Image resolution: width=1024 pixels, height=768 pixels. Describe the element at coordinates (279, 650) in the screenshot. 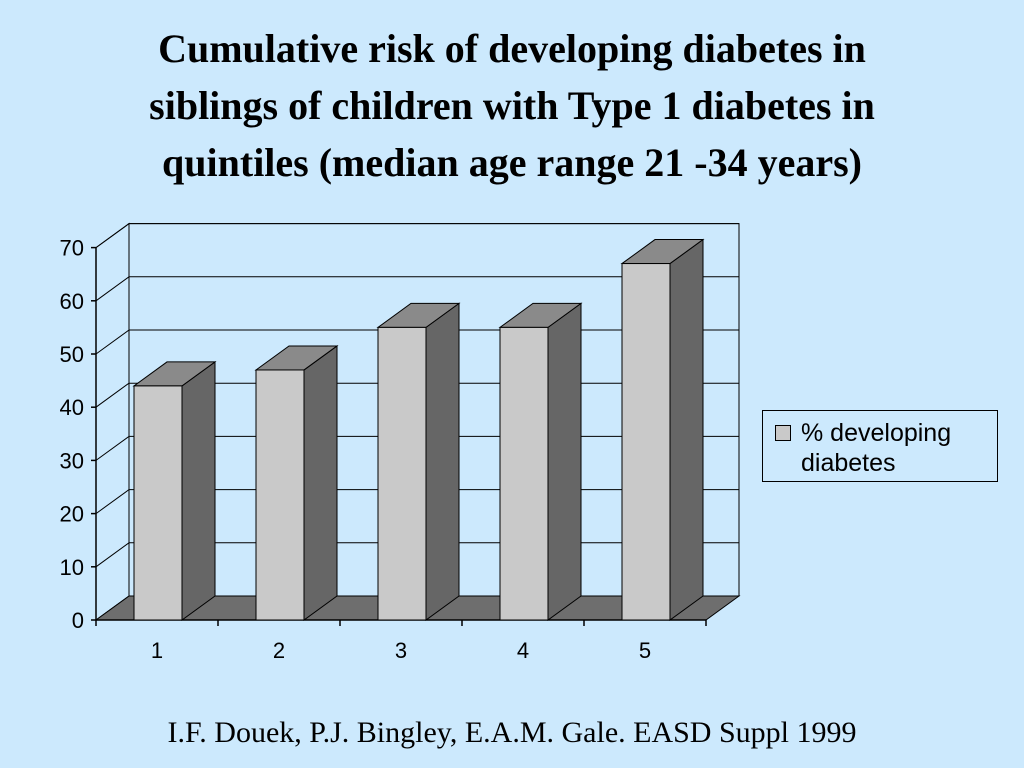

I see `x-tick-label: 2` at that location.